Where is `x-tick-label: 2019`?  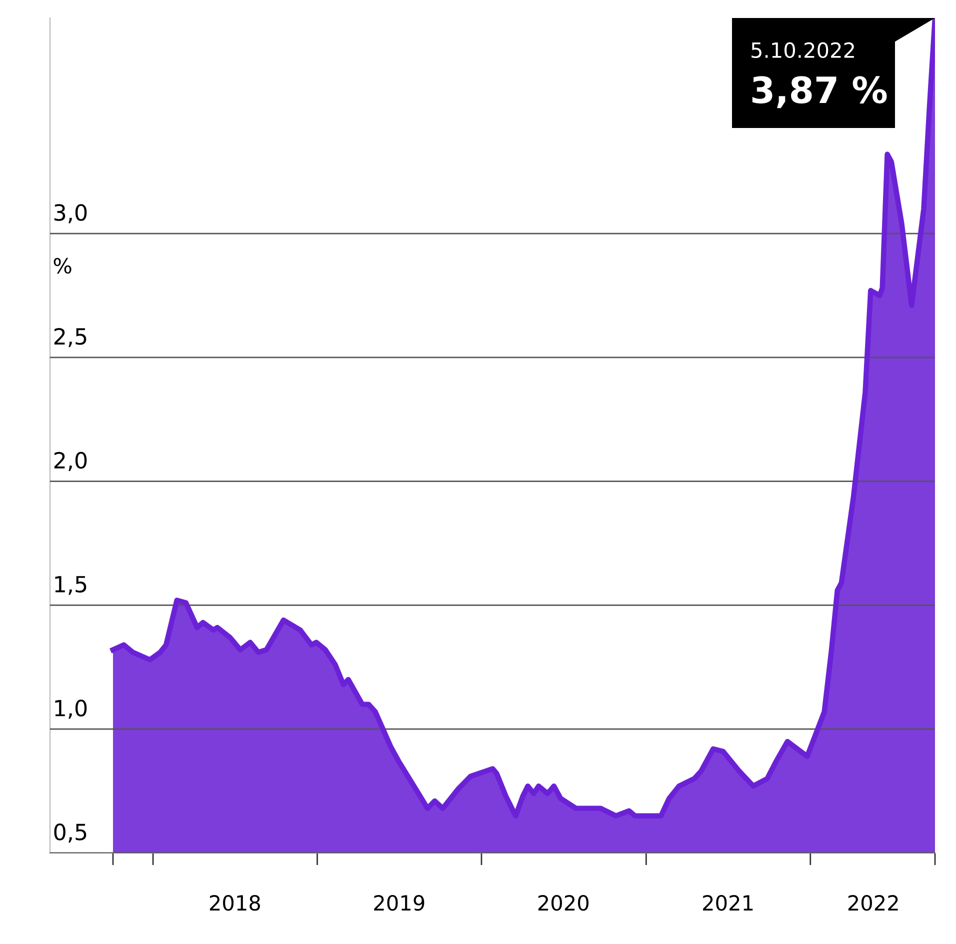 x-tick-label: 2019 is located at coordinates (399, 903).